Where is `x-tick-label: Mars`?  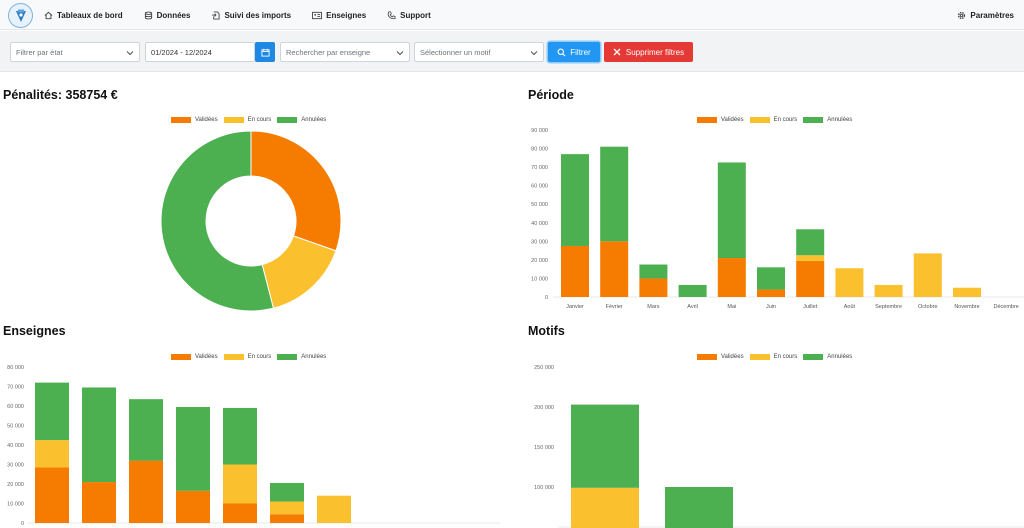 x-tick-label: Mars is located at coordinates (653, 307).